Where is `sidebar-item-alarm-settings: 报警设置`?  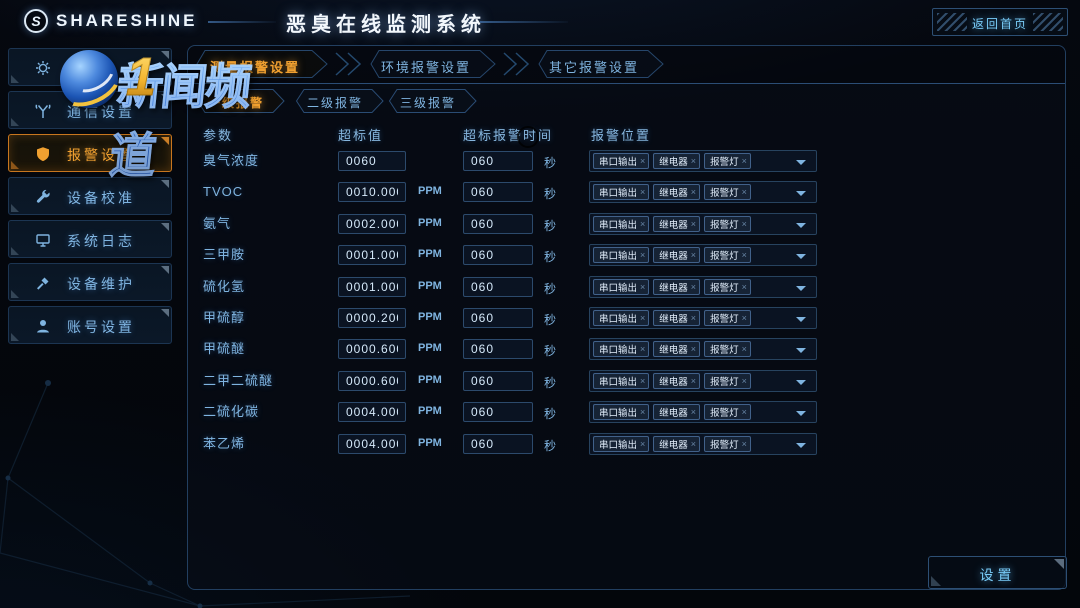
sidebar-item-alarm-settings: 报警设置 is located at coordinates (90, 153).